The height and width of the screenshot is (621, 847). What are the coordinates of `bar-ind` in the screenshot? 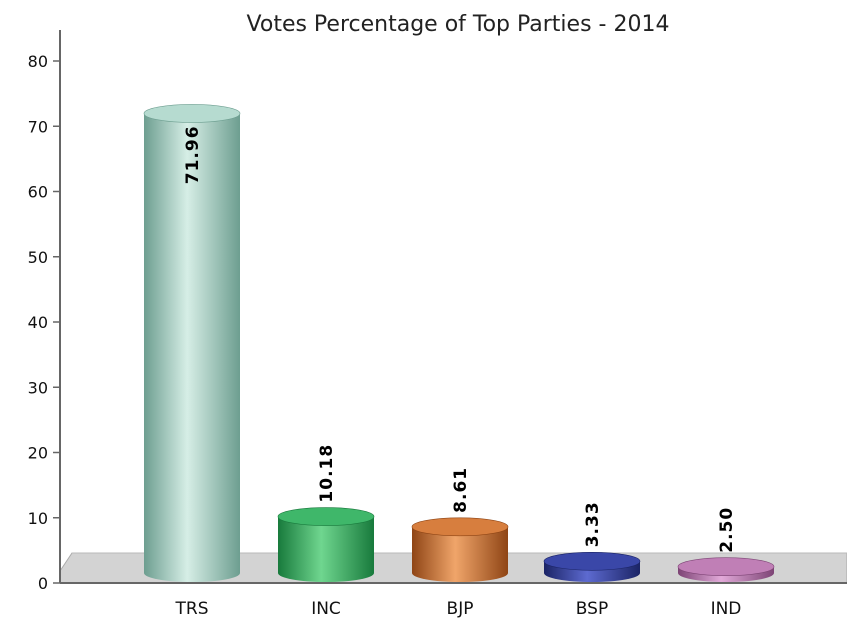 It's located at (726, 569).